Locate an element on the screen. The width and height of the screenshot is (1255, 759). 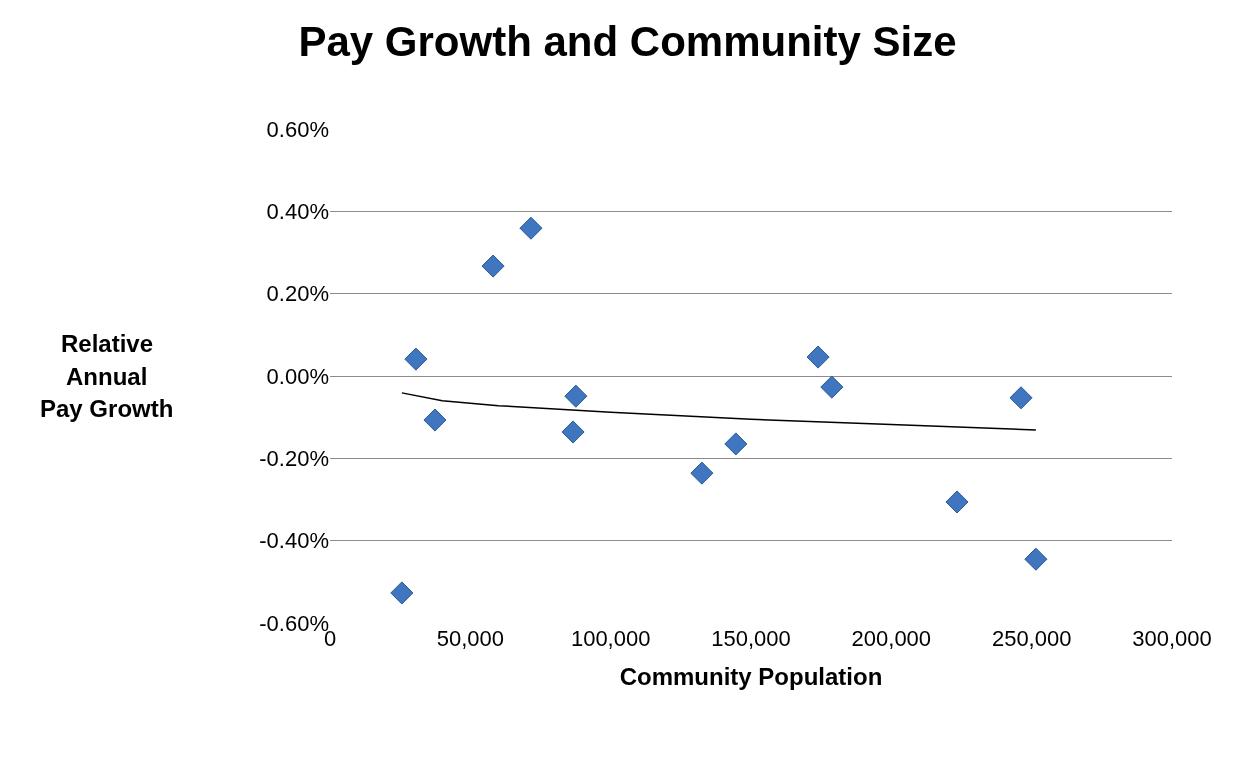
y-tick-label: 0.40% is located at coordinates (297, 212).